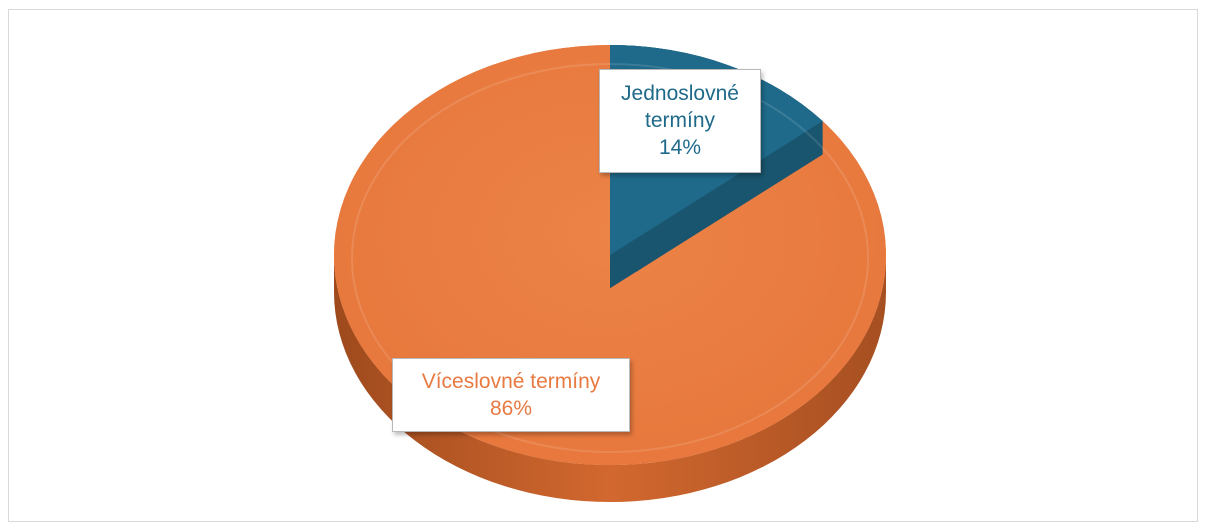 This screenshot has height=530, width=1207. What do you see at coordinates (680, 93) in the screenshot?
I see `label-jednoslovne-line1: Jednoslovné` at bounding box center [680, 93].